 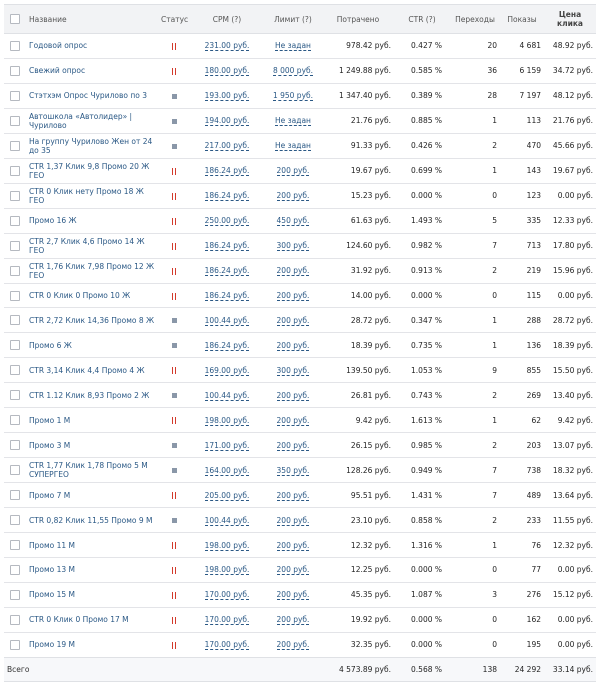 What do you see at coordinates (92, 545) in the screenshot?
I see `campaign-name-link: Промо 11 М` at bounding box center [92, 545].